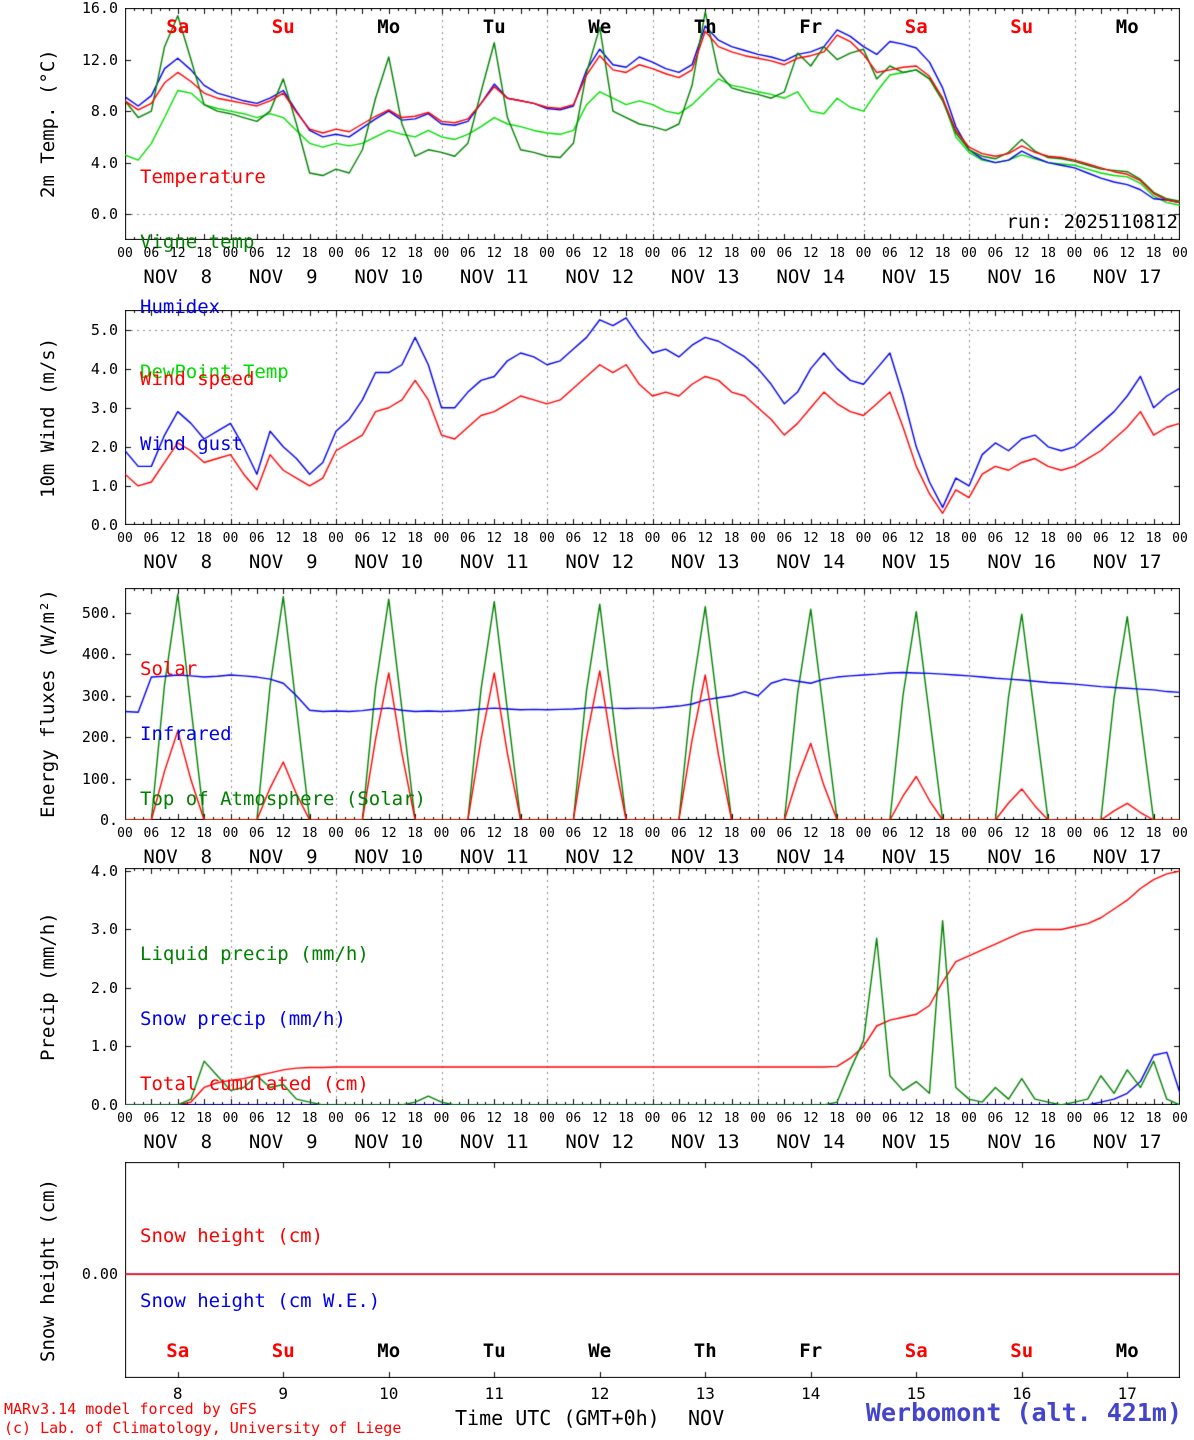  What do you see at coordinates (706, 1418) in the screenshot?
I see `x-axis-month-label: NOV` at bounding box center [706, 1418].